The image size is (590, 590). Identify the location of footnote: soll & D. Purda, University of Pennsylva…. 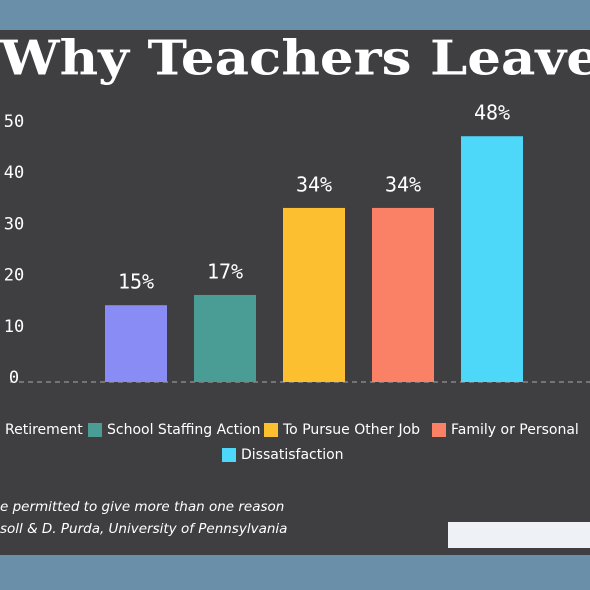
(143, 529).